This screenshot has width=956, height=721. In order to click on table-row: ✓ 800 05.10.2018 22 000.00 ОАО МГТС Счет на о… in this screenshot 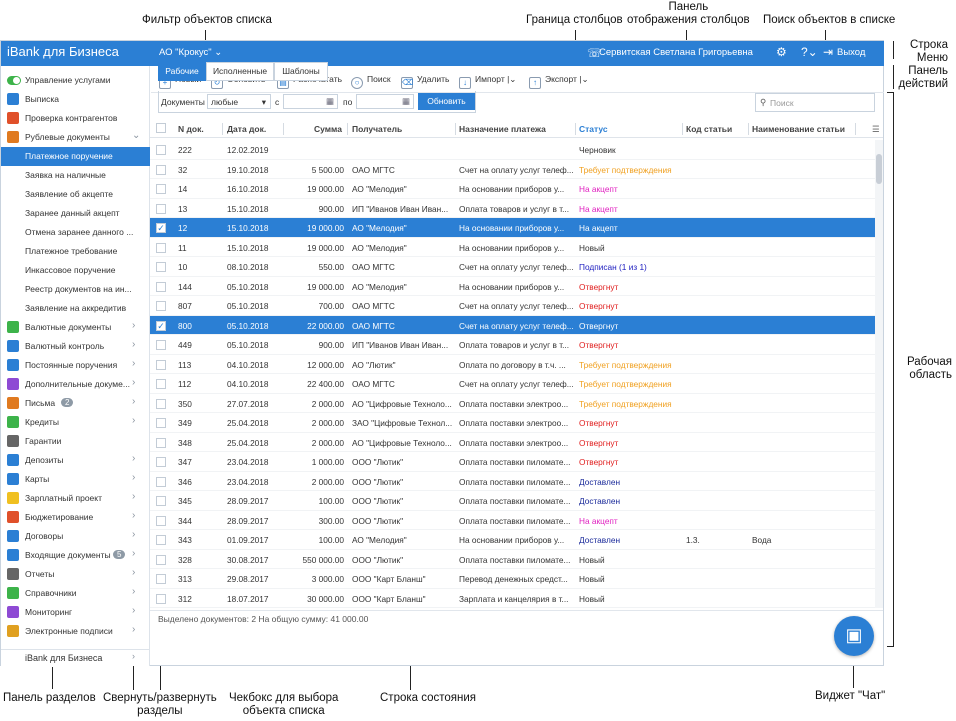, I will do `click(512, 325)`.